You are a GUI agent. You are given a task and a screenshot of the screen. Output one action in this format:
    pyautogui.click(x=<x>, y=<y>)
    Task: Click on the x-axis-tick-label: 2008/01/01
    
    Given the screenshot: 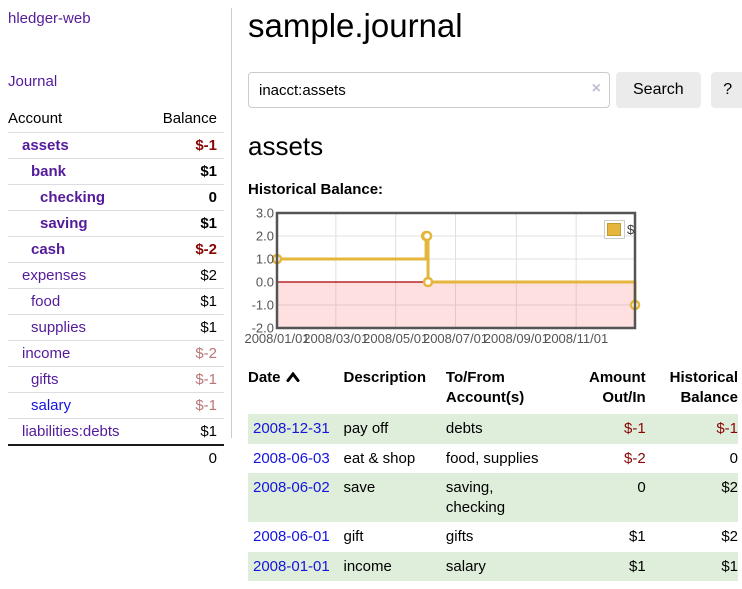 What is the action you would take?
    pyautogui.click(x=276, y=338)
    